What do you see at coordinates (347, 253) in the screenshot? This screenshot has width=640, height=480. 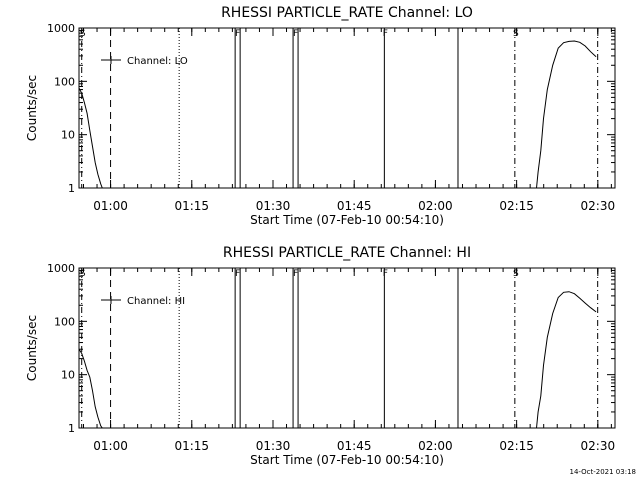 I see `chart-title: RHESSI PARTICLE_RATE Channel: HI` at bounding box center [347, 253].